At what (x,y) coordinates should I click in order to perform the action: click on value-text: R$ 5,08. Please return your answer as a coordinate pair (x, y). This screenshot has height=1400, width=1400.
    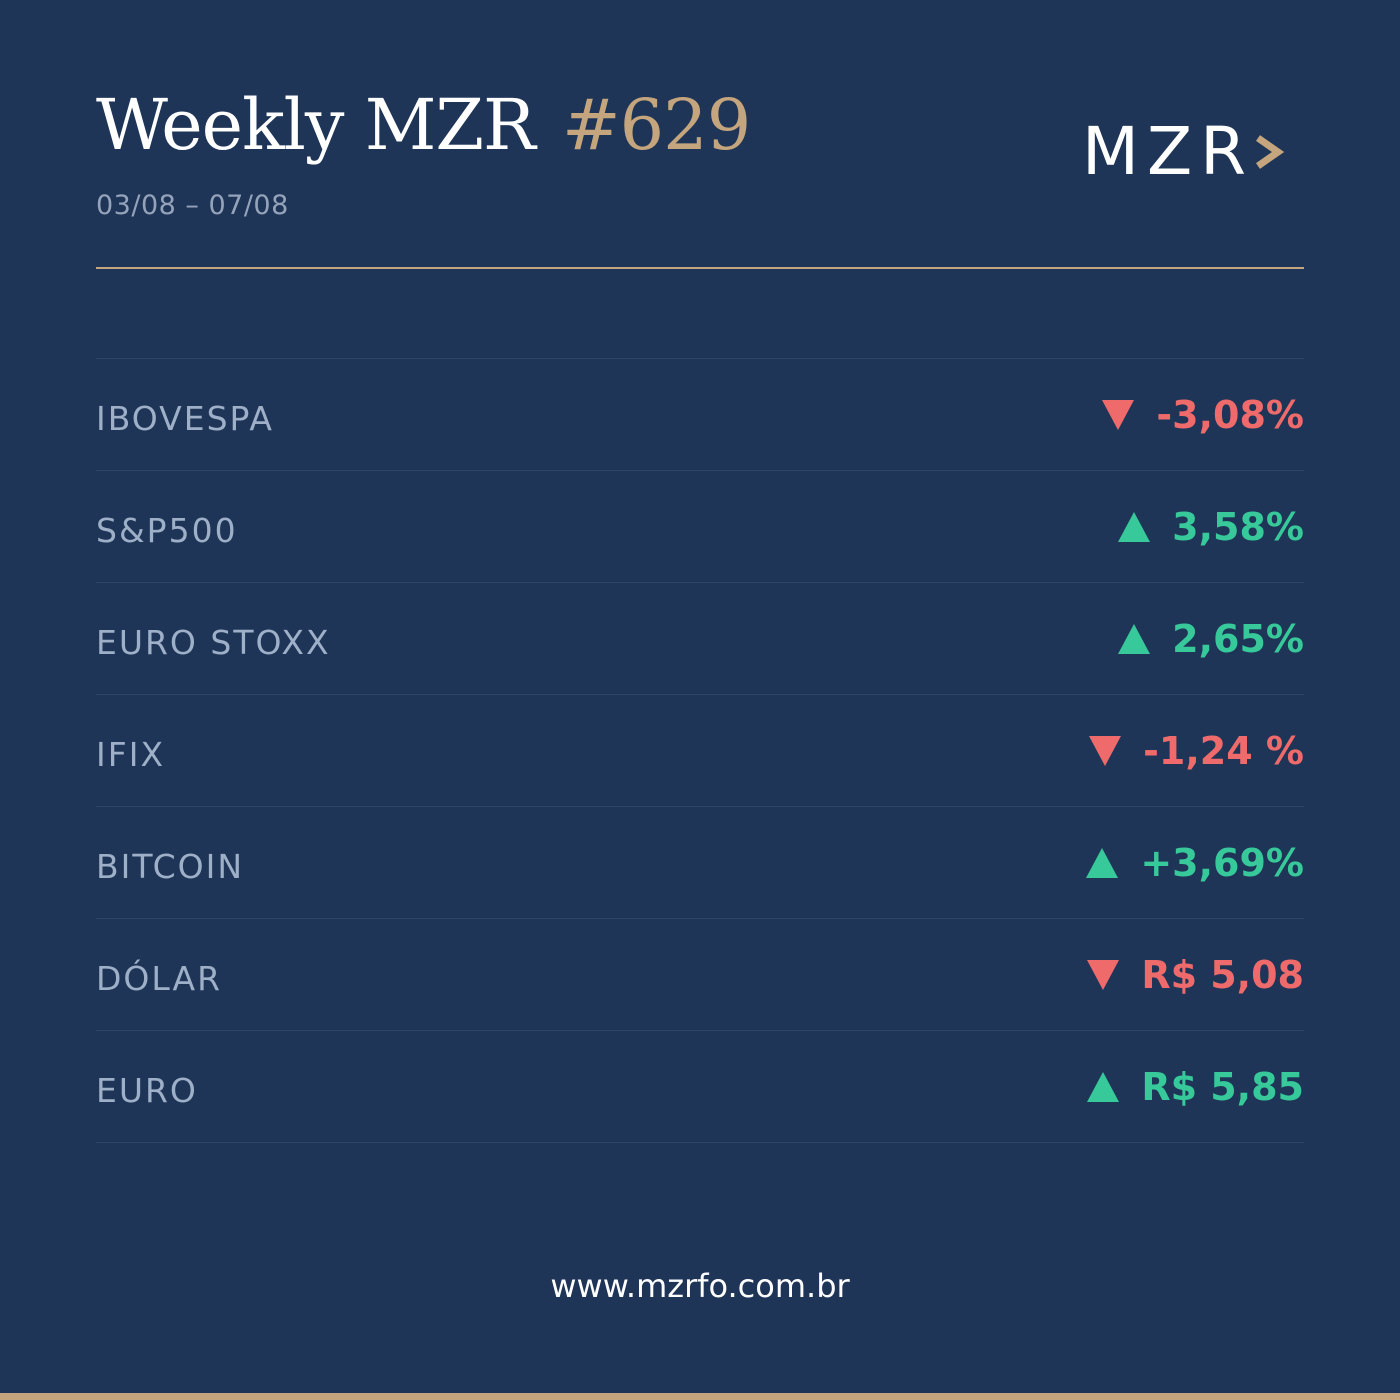
    Looking at the image, I should click on (1222, 974).